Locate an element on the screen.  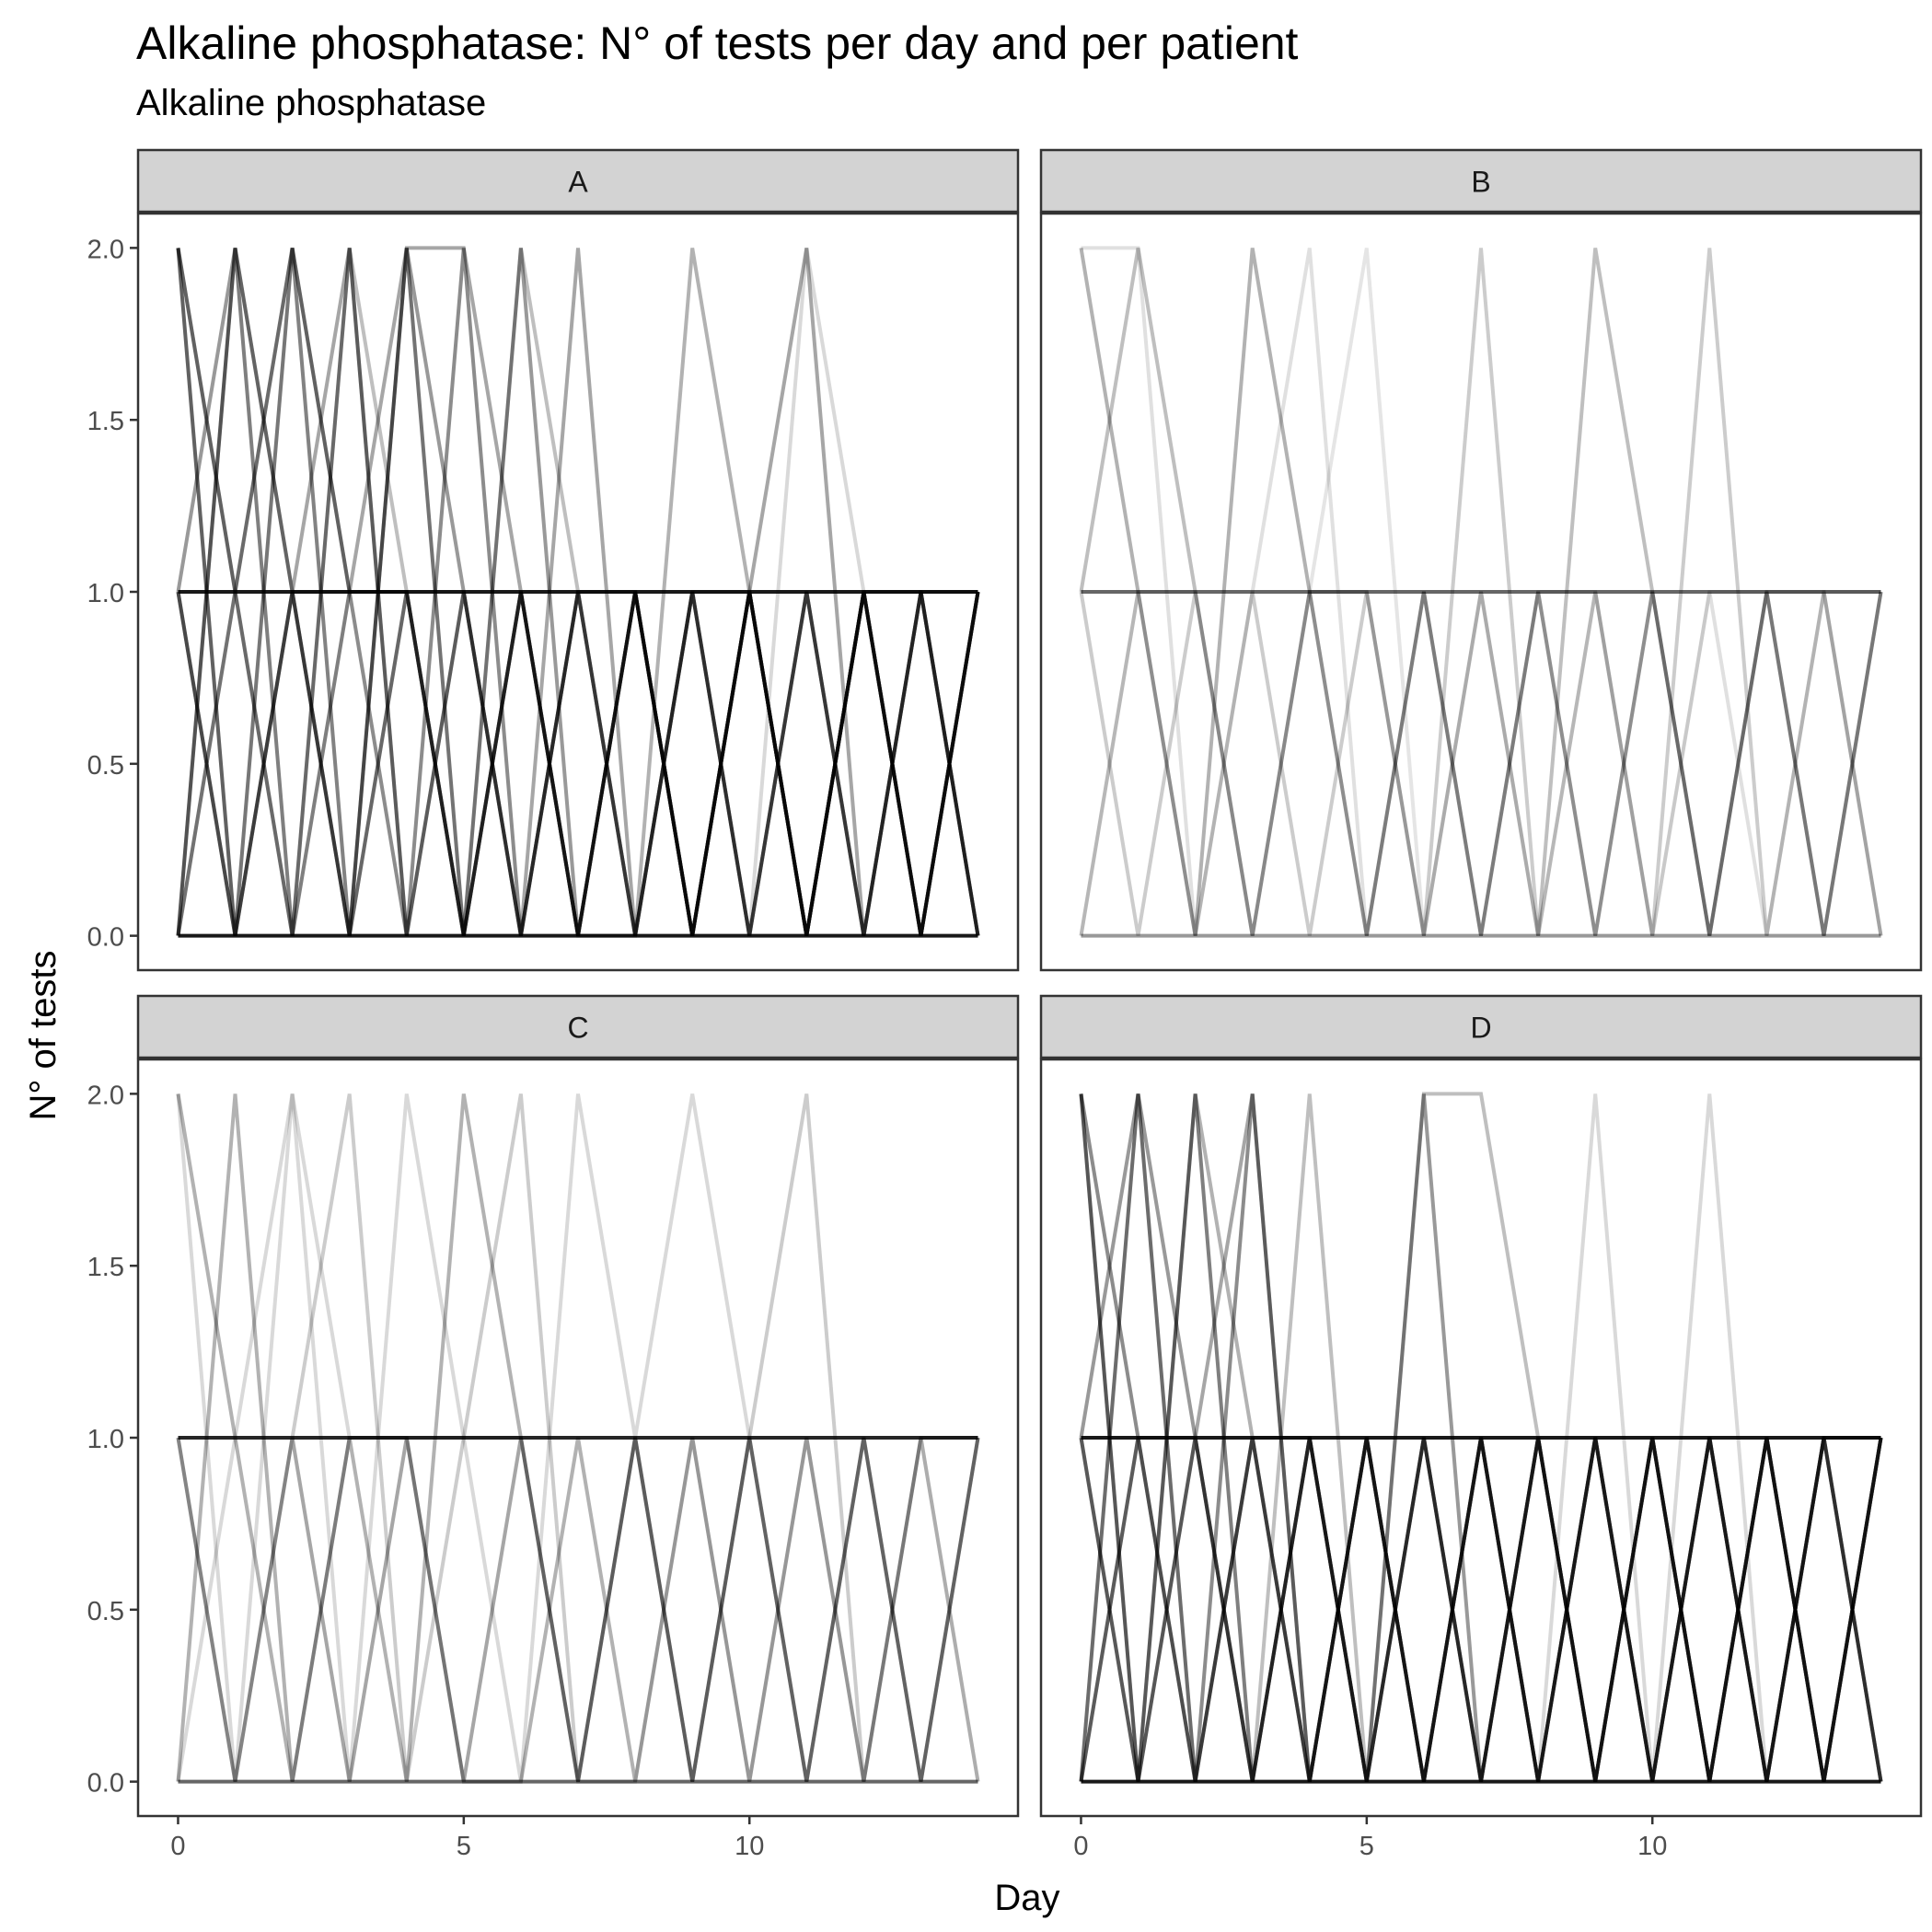
facet-strip-label: B is located at coordinates (1481, 183).